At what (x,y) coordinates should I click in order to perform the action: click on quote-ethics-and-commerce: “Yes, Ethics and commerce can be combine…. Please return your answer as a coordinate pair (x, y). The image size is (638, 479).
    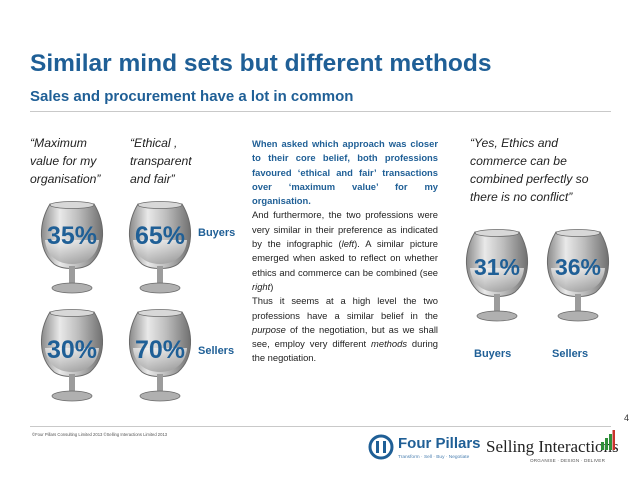
    Looking at the image, I should click on (529, 170).